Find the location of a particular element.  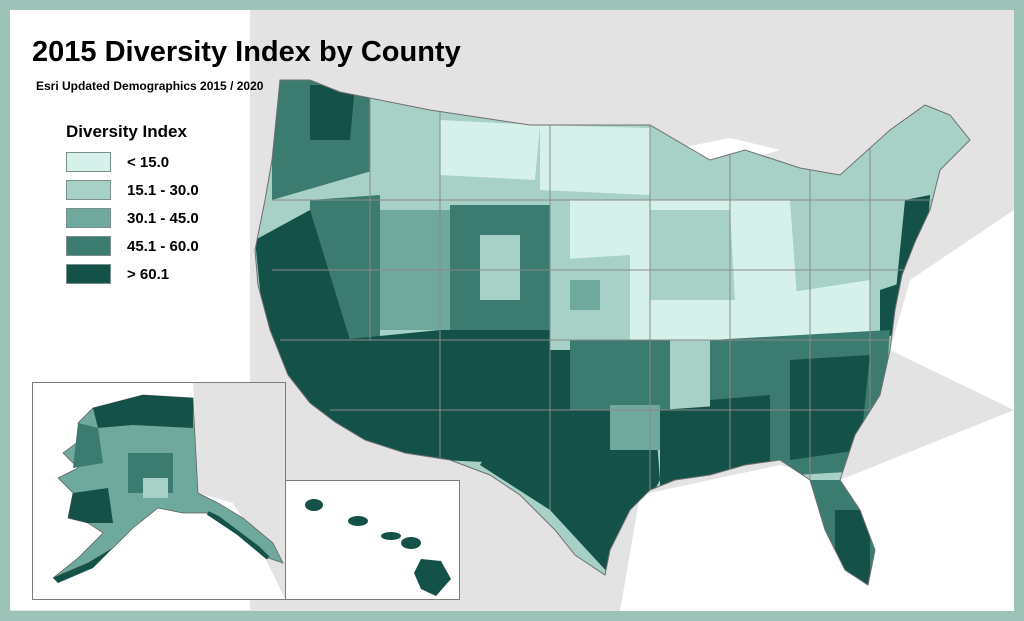

alaska-central-region is located at coordinates (155, 488).